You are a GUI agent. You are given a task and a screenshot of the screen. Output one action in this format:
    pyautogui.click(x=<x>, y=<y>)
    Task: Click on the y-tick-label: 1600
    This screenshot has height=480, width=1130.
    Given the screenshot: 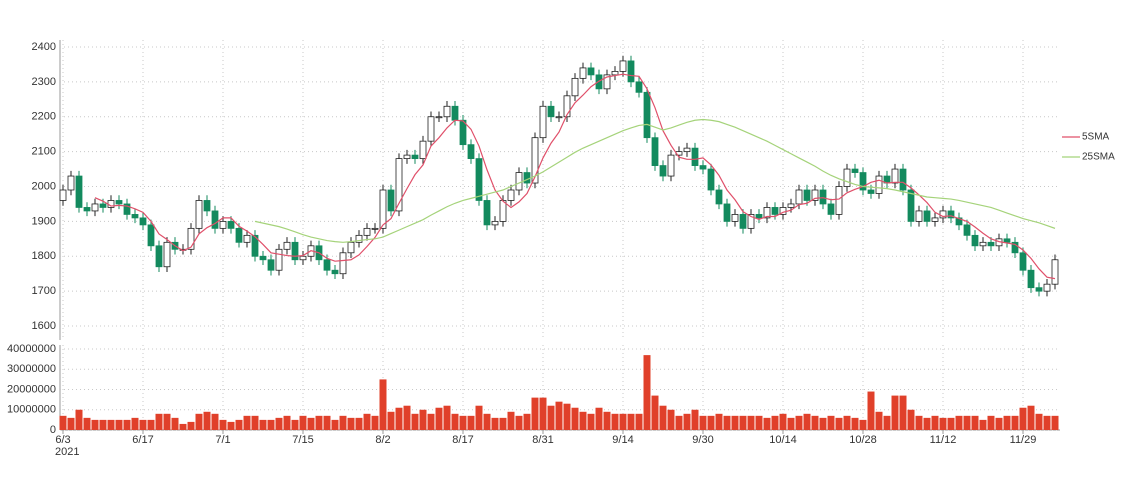 What is the action you would take?
    pyautogui.click(x=44, y=326)
    